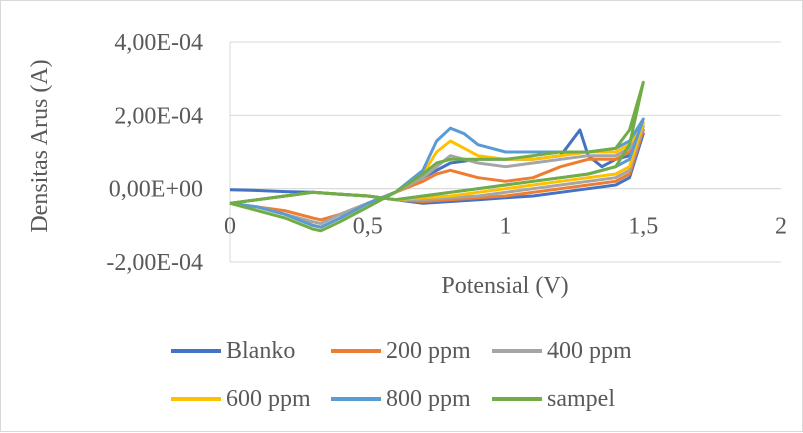  Describe the element at coordinates (154, 153) in the screenshot. I see `y-tick-labels: -2,00E-04 0,00E+00 2,00E-04 4,00E-04` at that location.